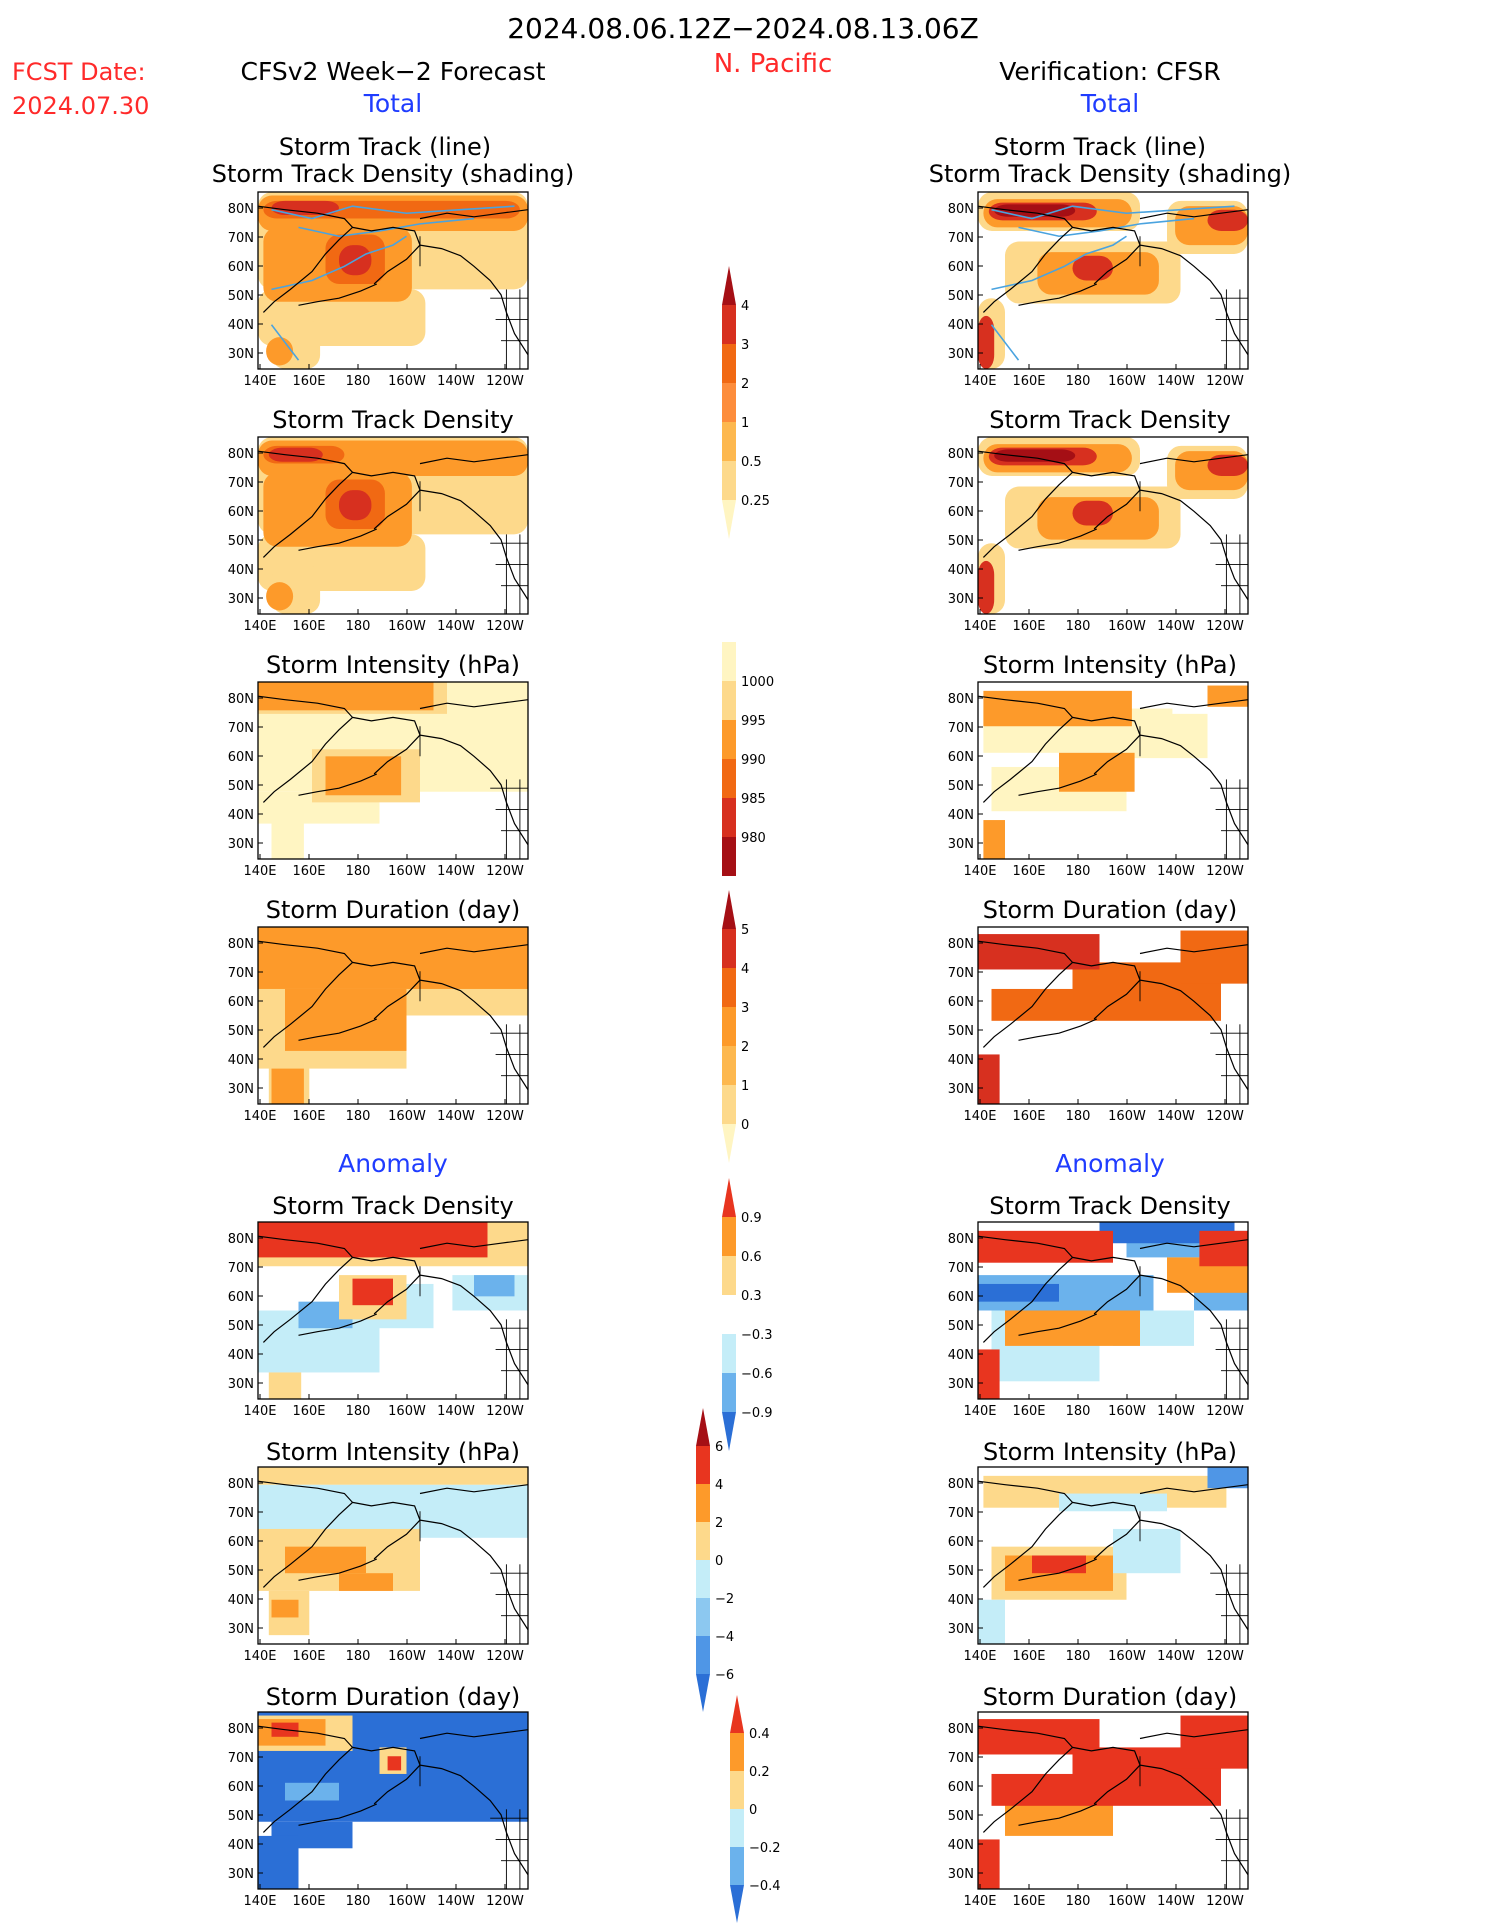 Image resolution: width=1487 pixels, height=1925 pixels. I want to click on colorbar-label: −0.6, so click(757, 1374).